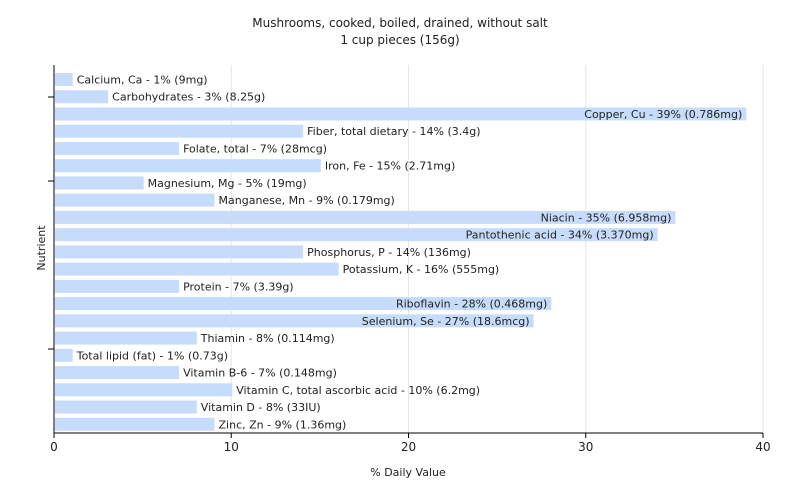 This screenshot has width=800, height=500. What do you see at coordinates (255, 148) in the screenshot?
I see `bar-label: Folate, total - 7% (28mcg)` at bounding box center [255, 148].